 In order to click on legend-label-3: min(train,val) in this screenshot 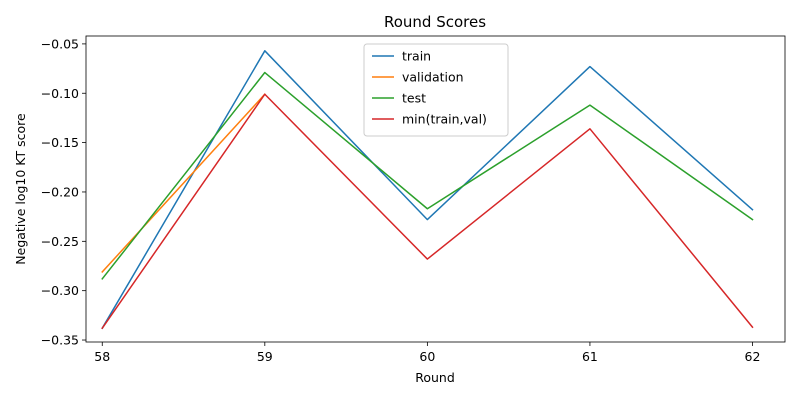, I will do `click(444, 119)`.